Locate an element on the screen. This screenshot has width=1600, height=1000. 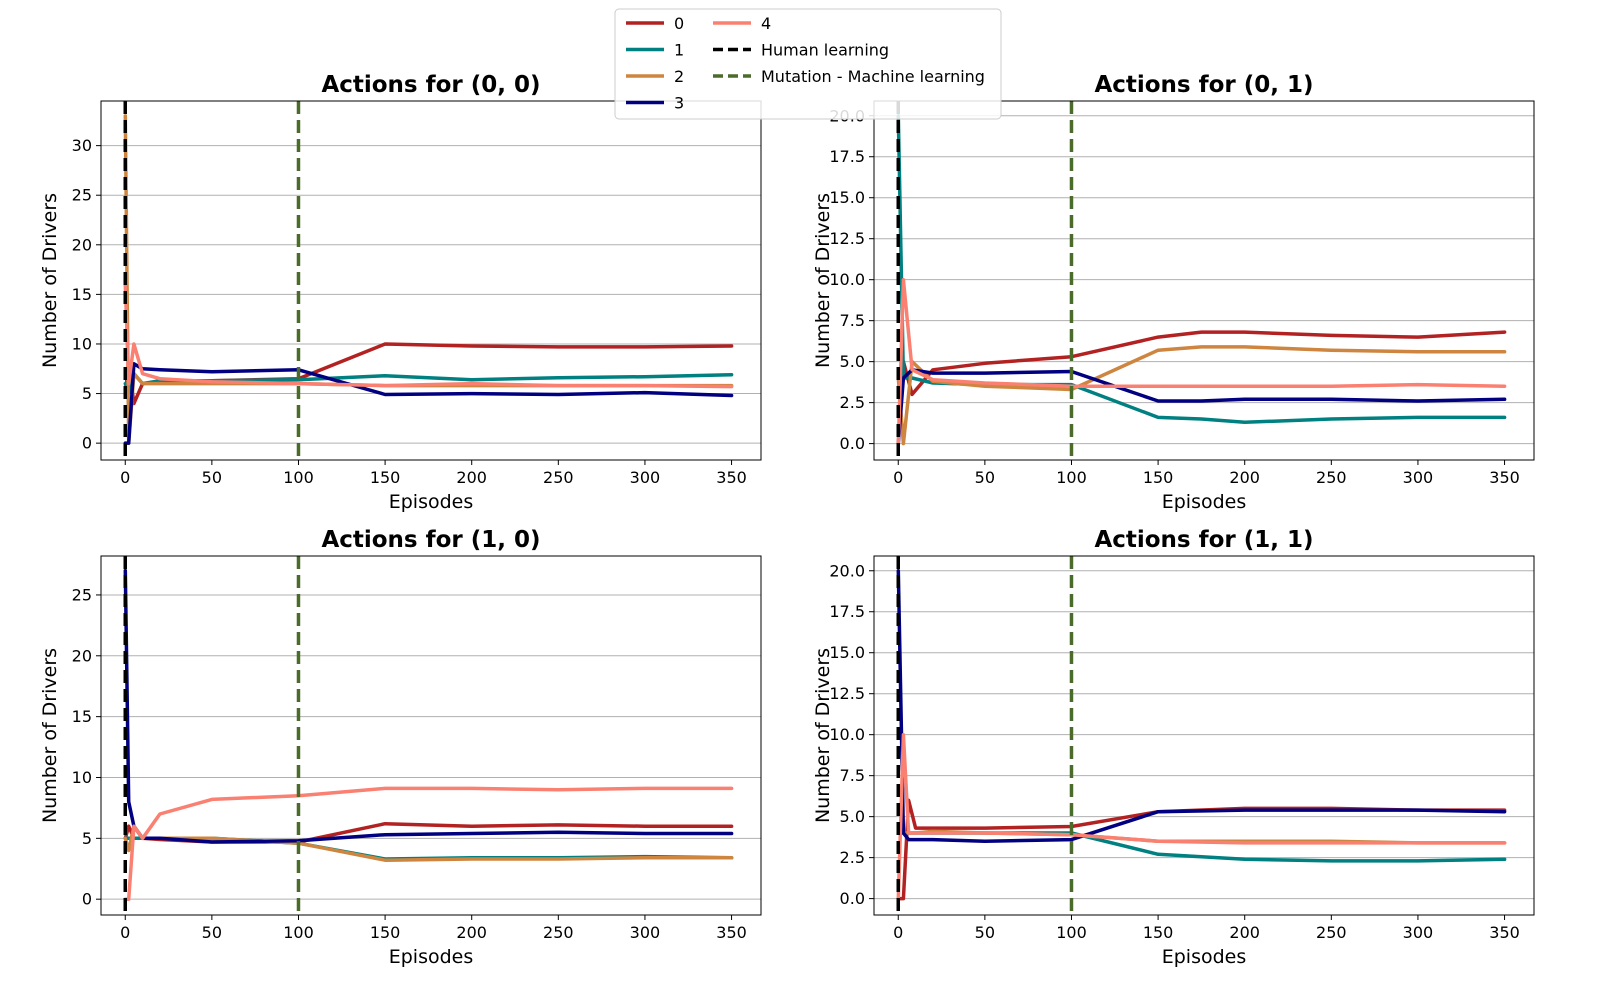
chart-title: Actions for (1, 0) is located at coordinates (430, 540).